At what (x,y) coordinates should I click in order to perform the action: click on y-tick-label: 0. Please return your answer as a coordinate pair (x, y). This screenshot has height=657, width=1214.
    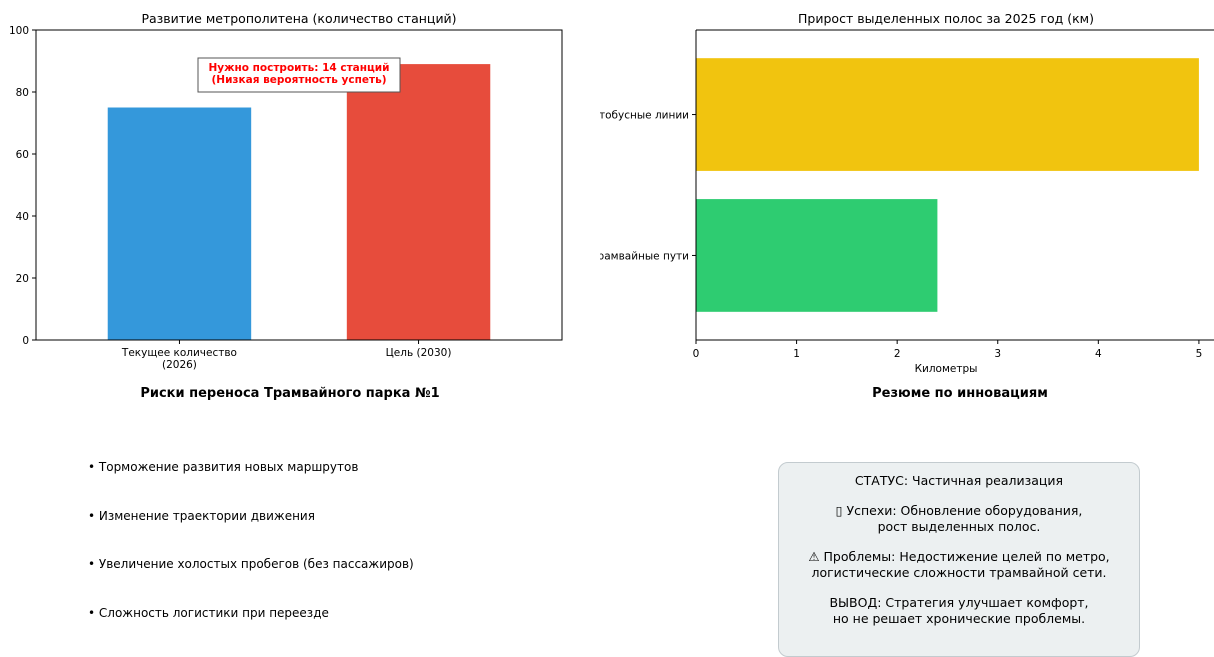
    Looking at the image, I should click on (25, 341).